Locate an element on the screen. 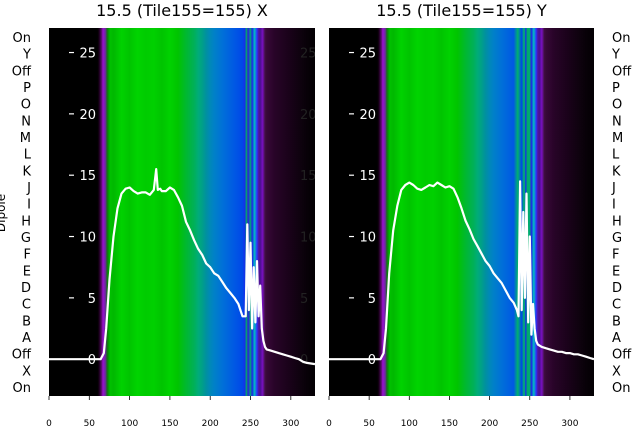  panel1-overlay-right-tick-label: 5 is located at coordinates (304, 299).